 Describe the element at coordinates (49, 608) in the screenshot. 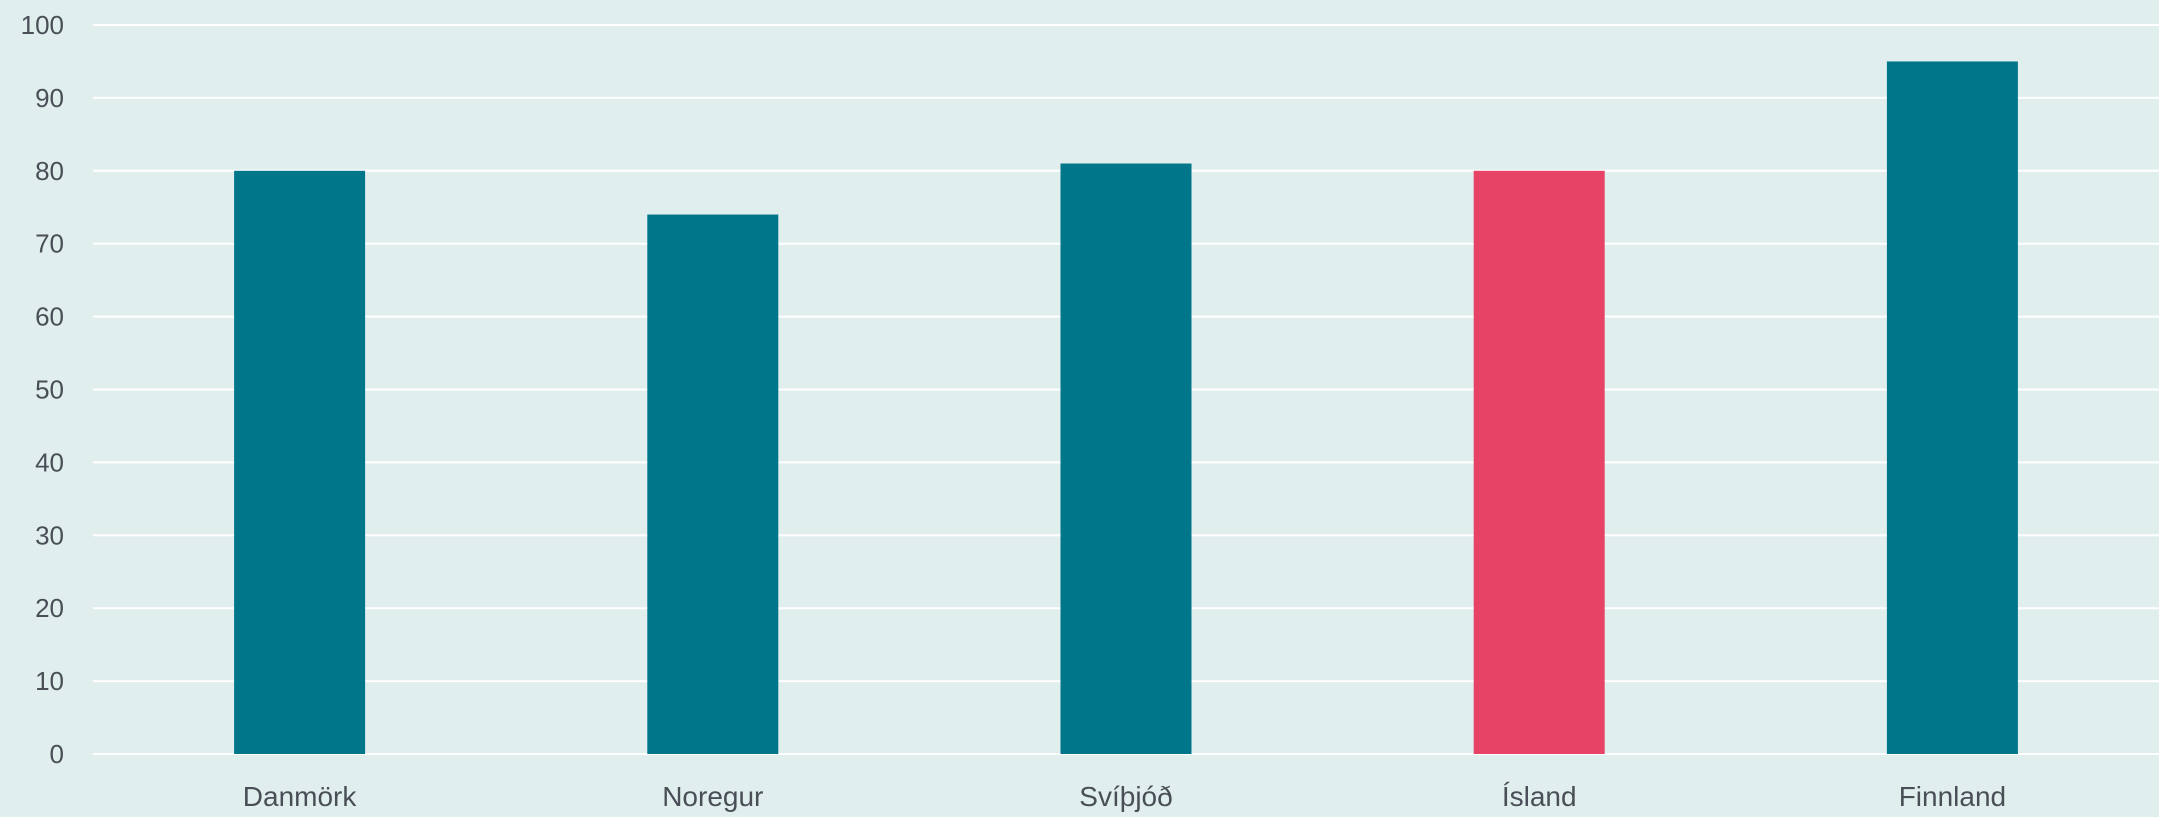

I see `y-tick-label: 20` at that location.